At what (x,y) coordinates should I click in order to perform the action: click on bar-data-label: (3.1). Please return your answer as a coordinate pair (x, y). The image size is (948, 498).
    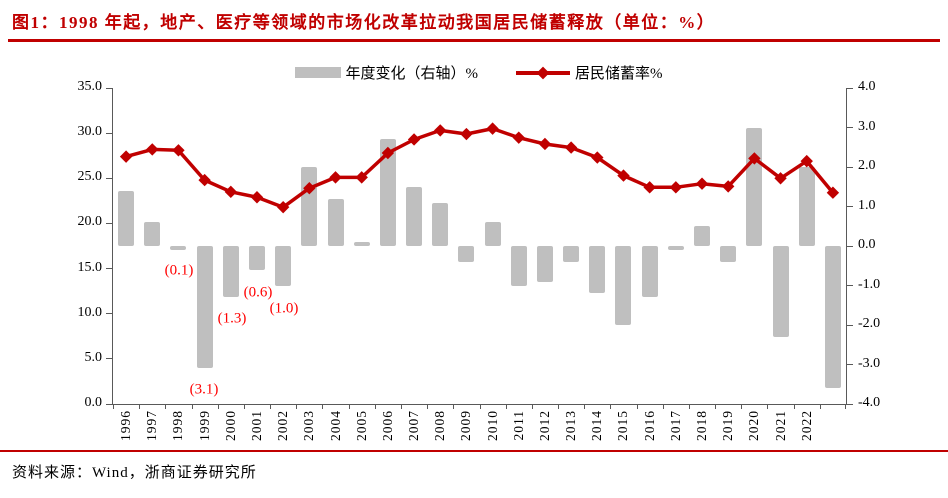
    Looking at the image, I should click on (204, 389).